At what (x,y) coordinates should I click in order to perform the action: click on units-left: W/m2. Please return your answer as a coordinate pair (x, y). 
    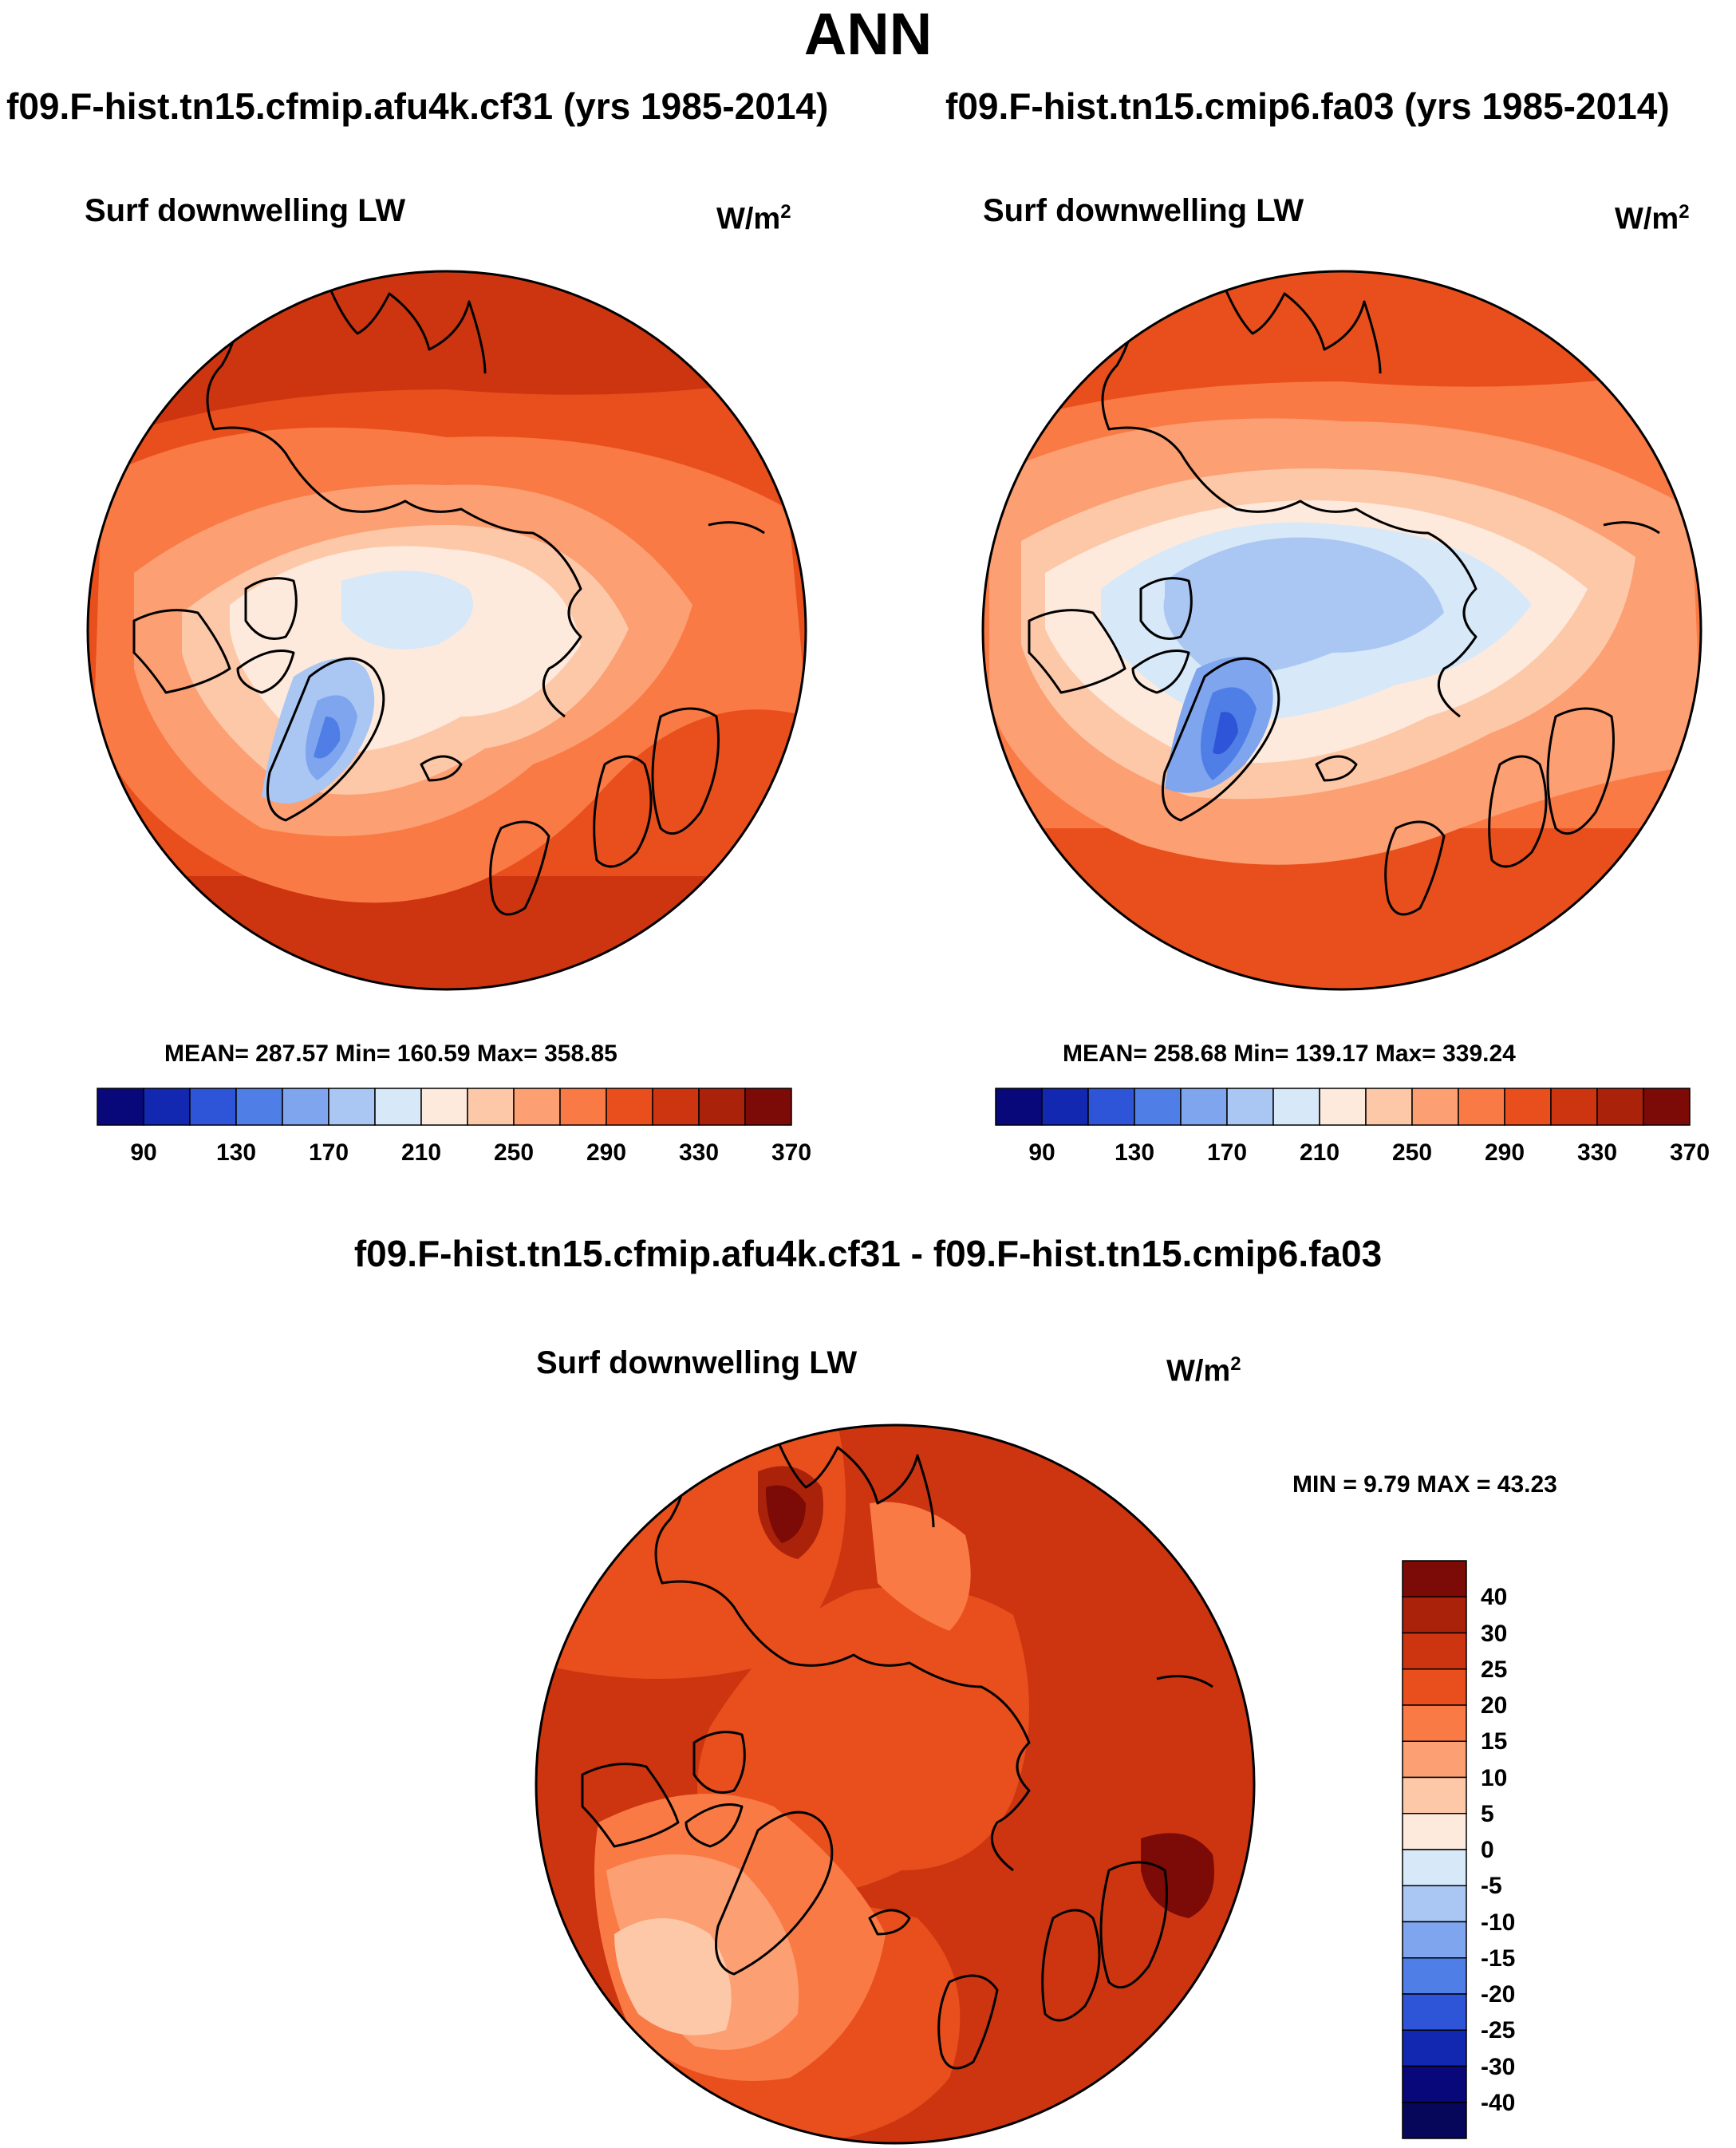
    Looking at the image, I should click on (753, 219).